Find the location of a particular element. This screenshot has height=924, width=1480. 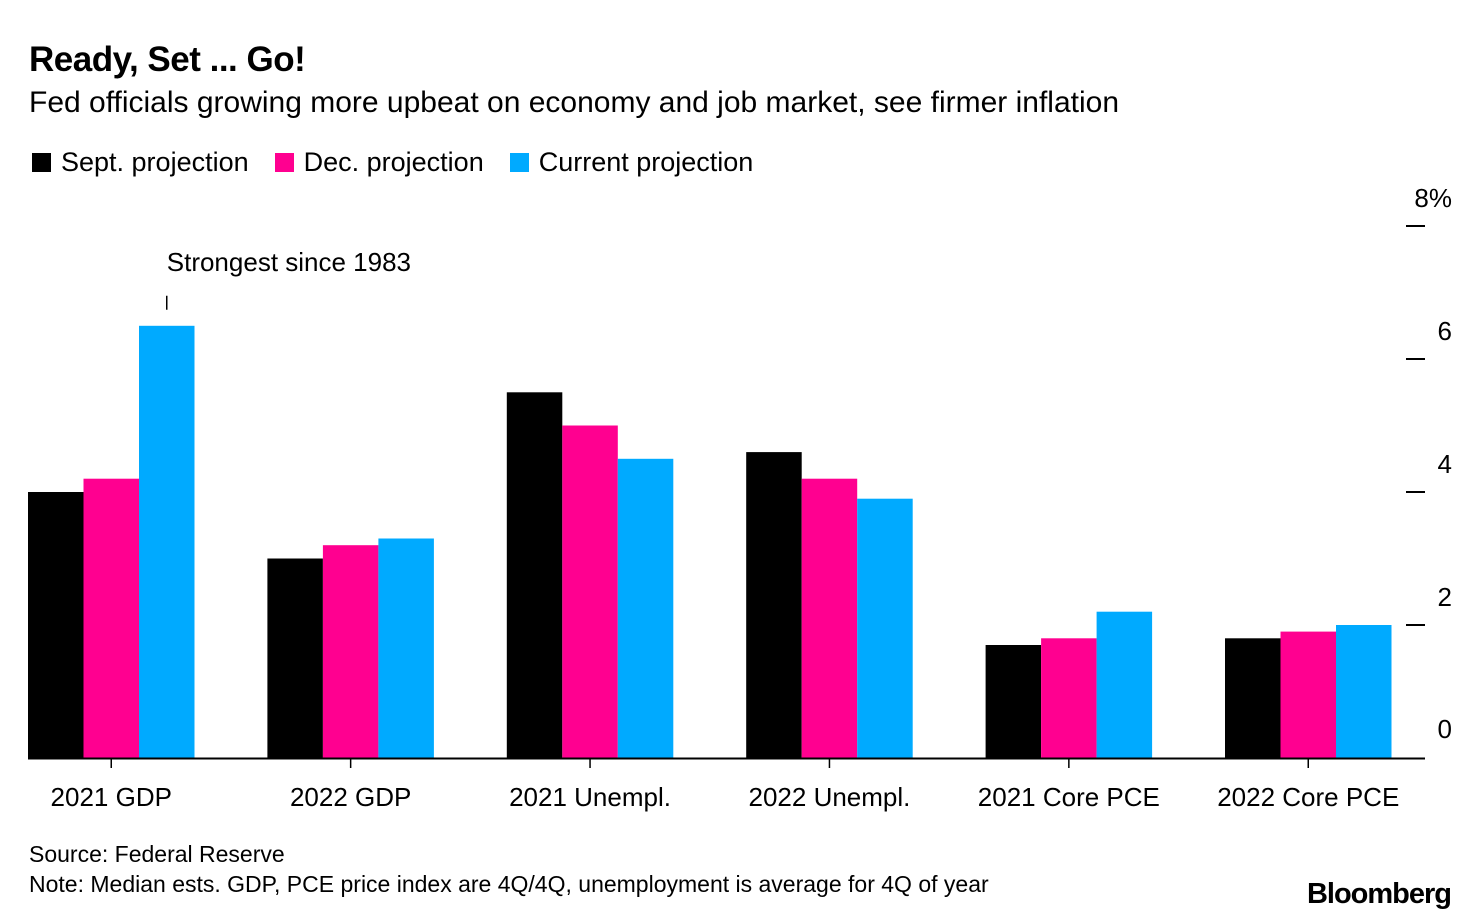

y-tick-label: 4 is located at coordinates (1445, 464).